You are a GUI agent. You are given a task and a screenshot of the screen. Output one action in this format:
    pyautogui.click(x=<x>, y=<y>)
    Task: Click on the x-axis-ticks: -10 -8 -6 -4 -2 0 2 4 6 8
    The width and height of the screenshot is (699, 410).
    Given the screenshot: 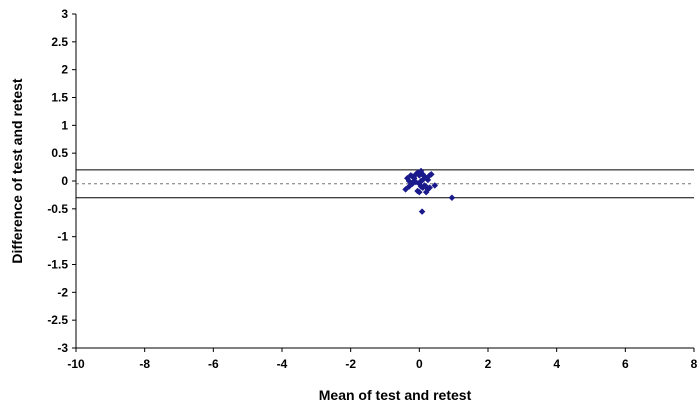 What is the action you would take?
    pyautogui.click(x=382, y=359)
    